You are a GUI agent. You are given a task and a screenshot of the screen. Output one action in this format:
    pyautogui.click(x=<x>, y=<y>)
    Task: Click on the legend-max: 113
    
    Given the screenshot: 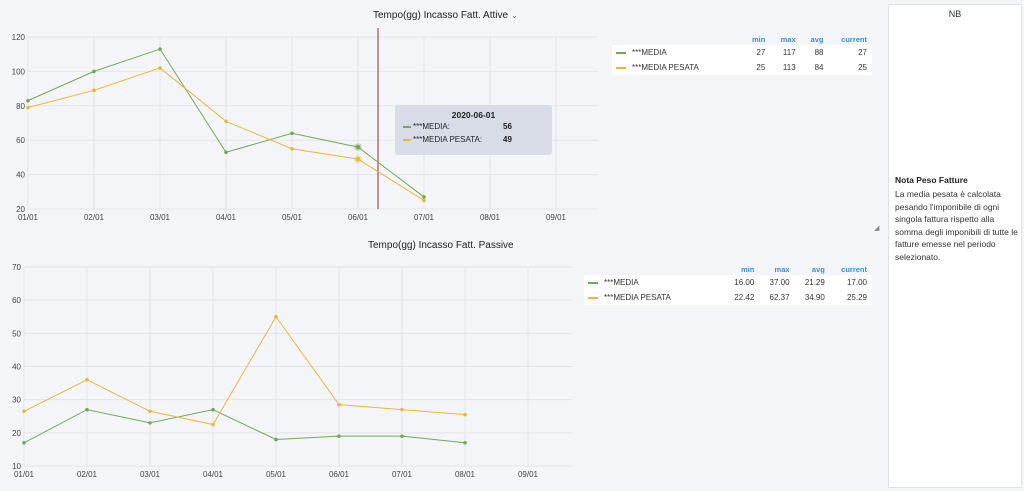 What is the action you would take?
    pyautogui.click(x=785, y=67)
    